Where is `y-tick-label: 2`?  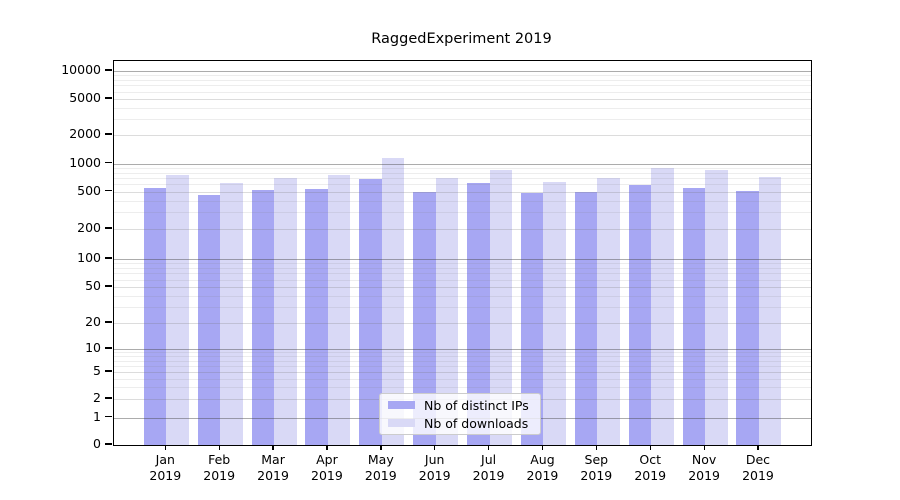
y-tick-label: 2 is located at coordinates (97, 397).